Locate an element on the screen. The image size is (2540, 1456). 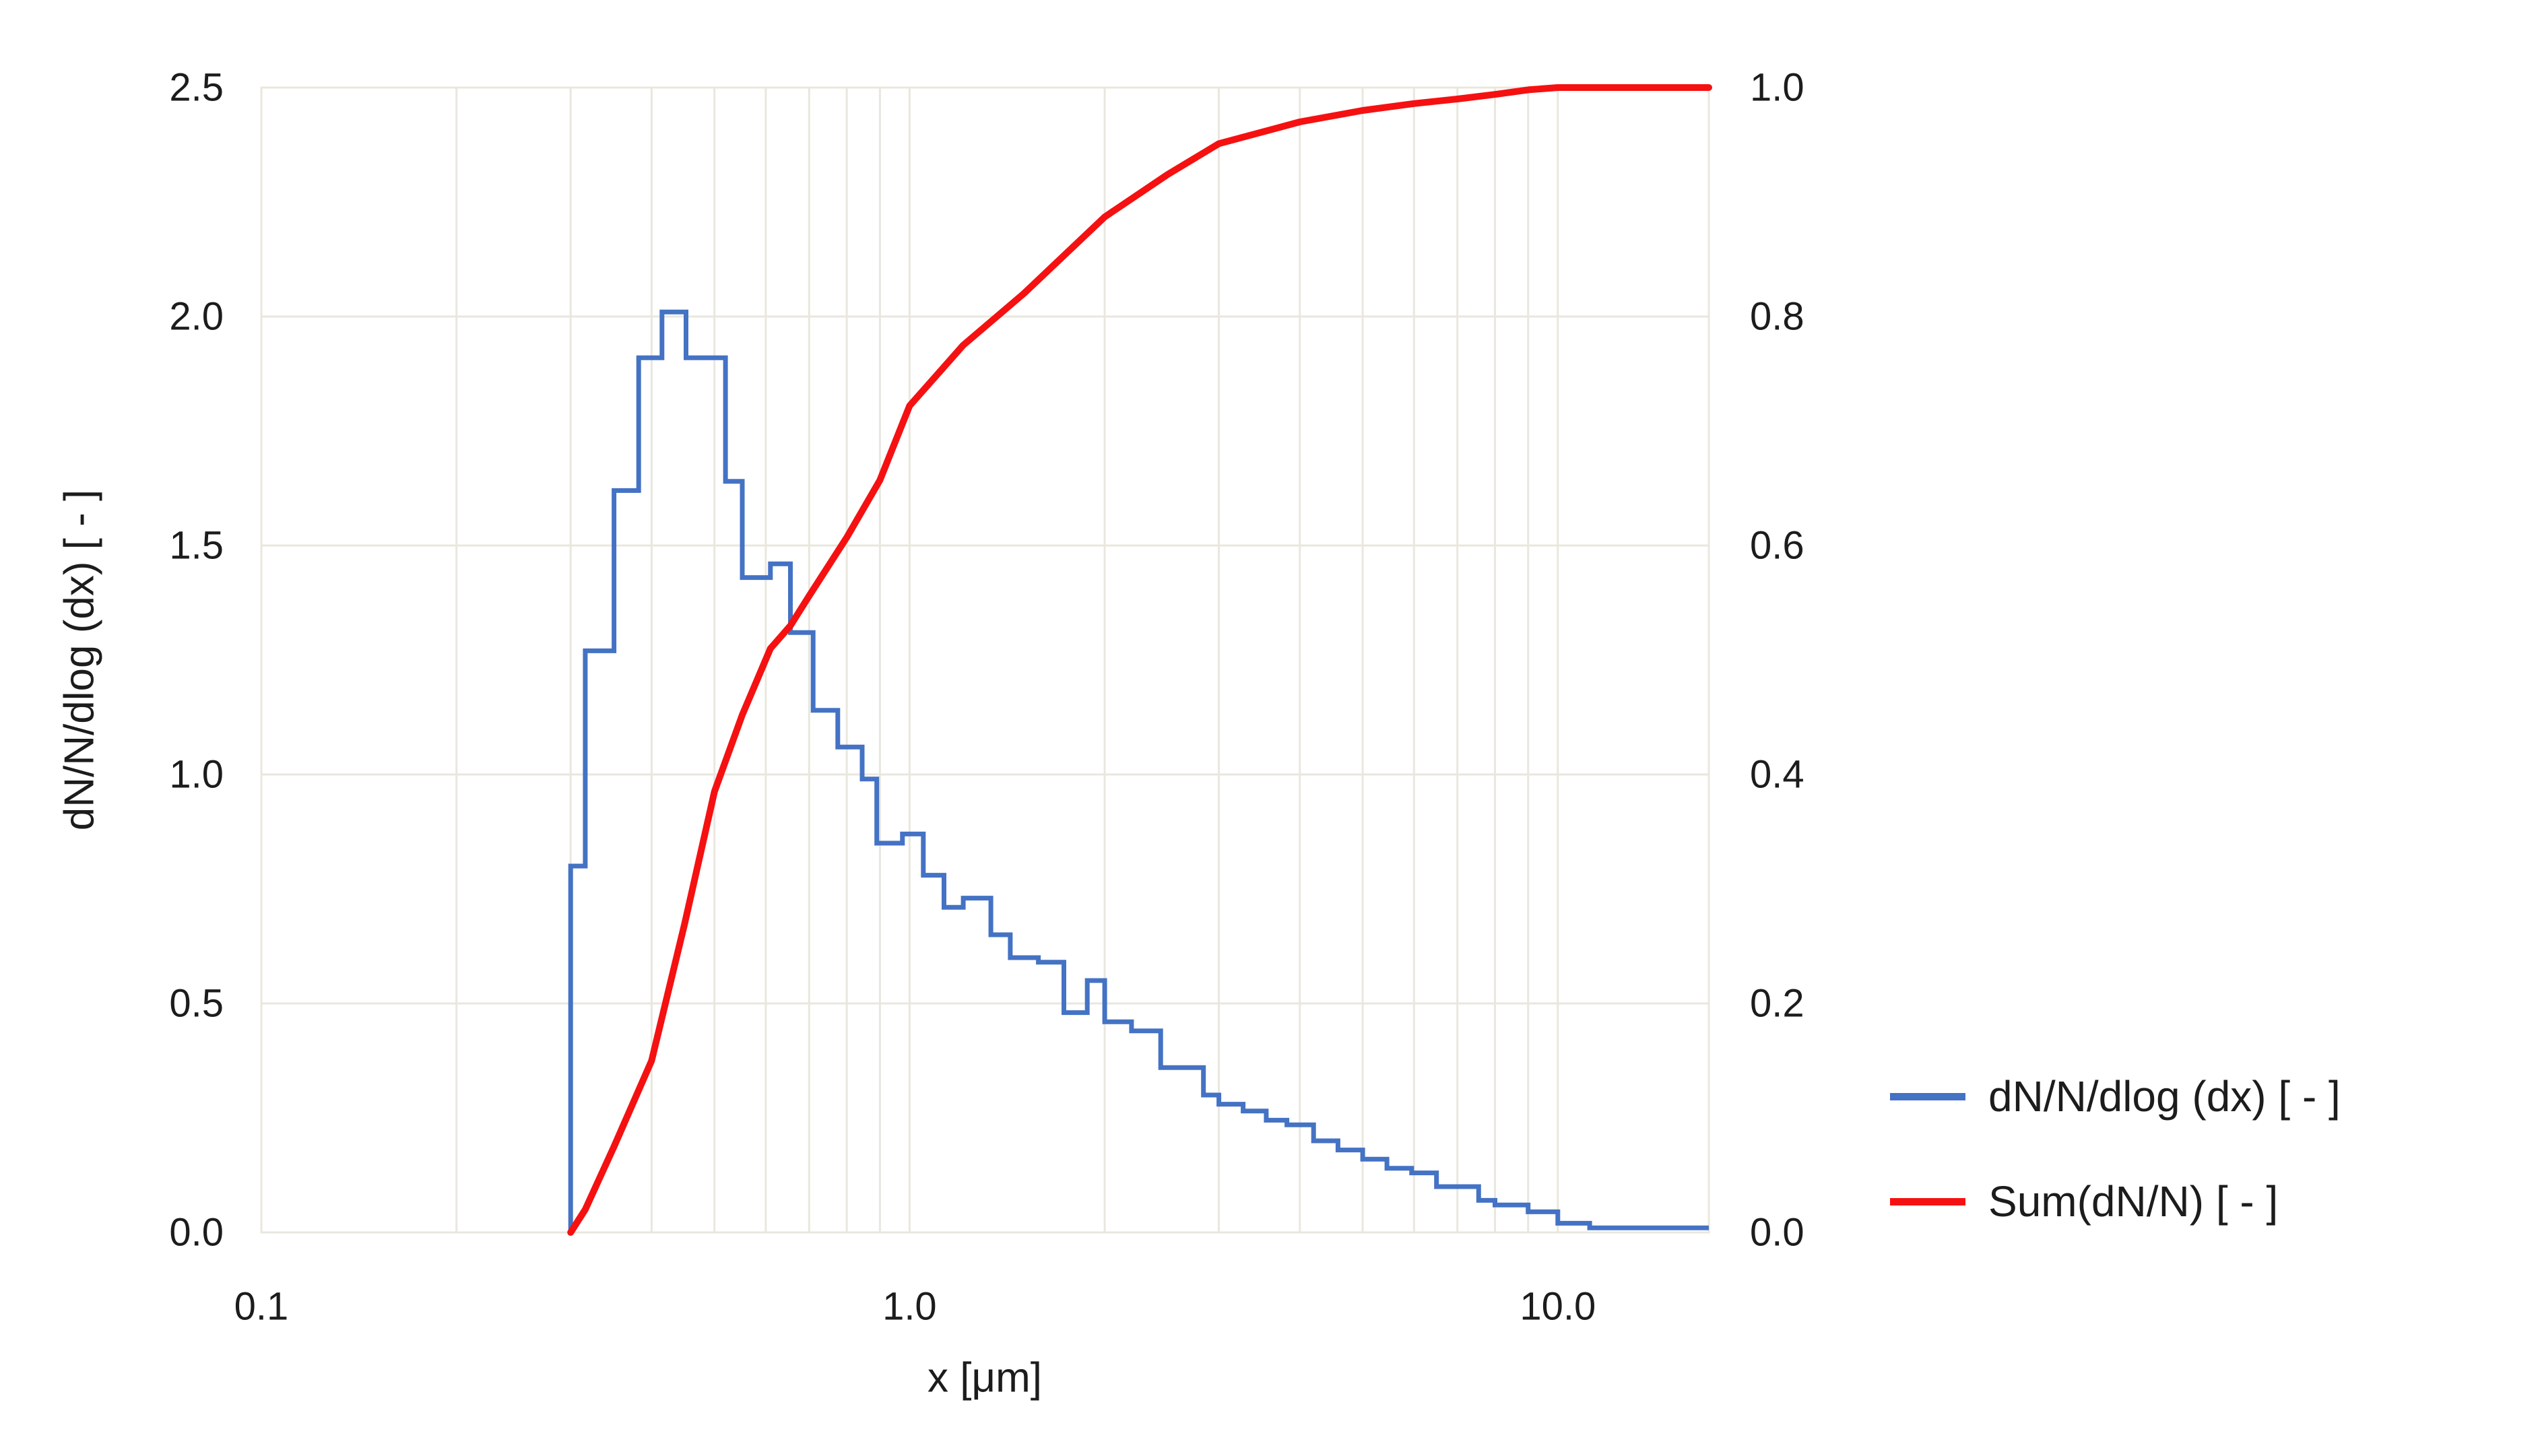
y-left-tick-label: 0.5 is located at coordinates (196, 1004).